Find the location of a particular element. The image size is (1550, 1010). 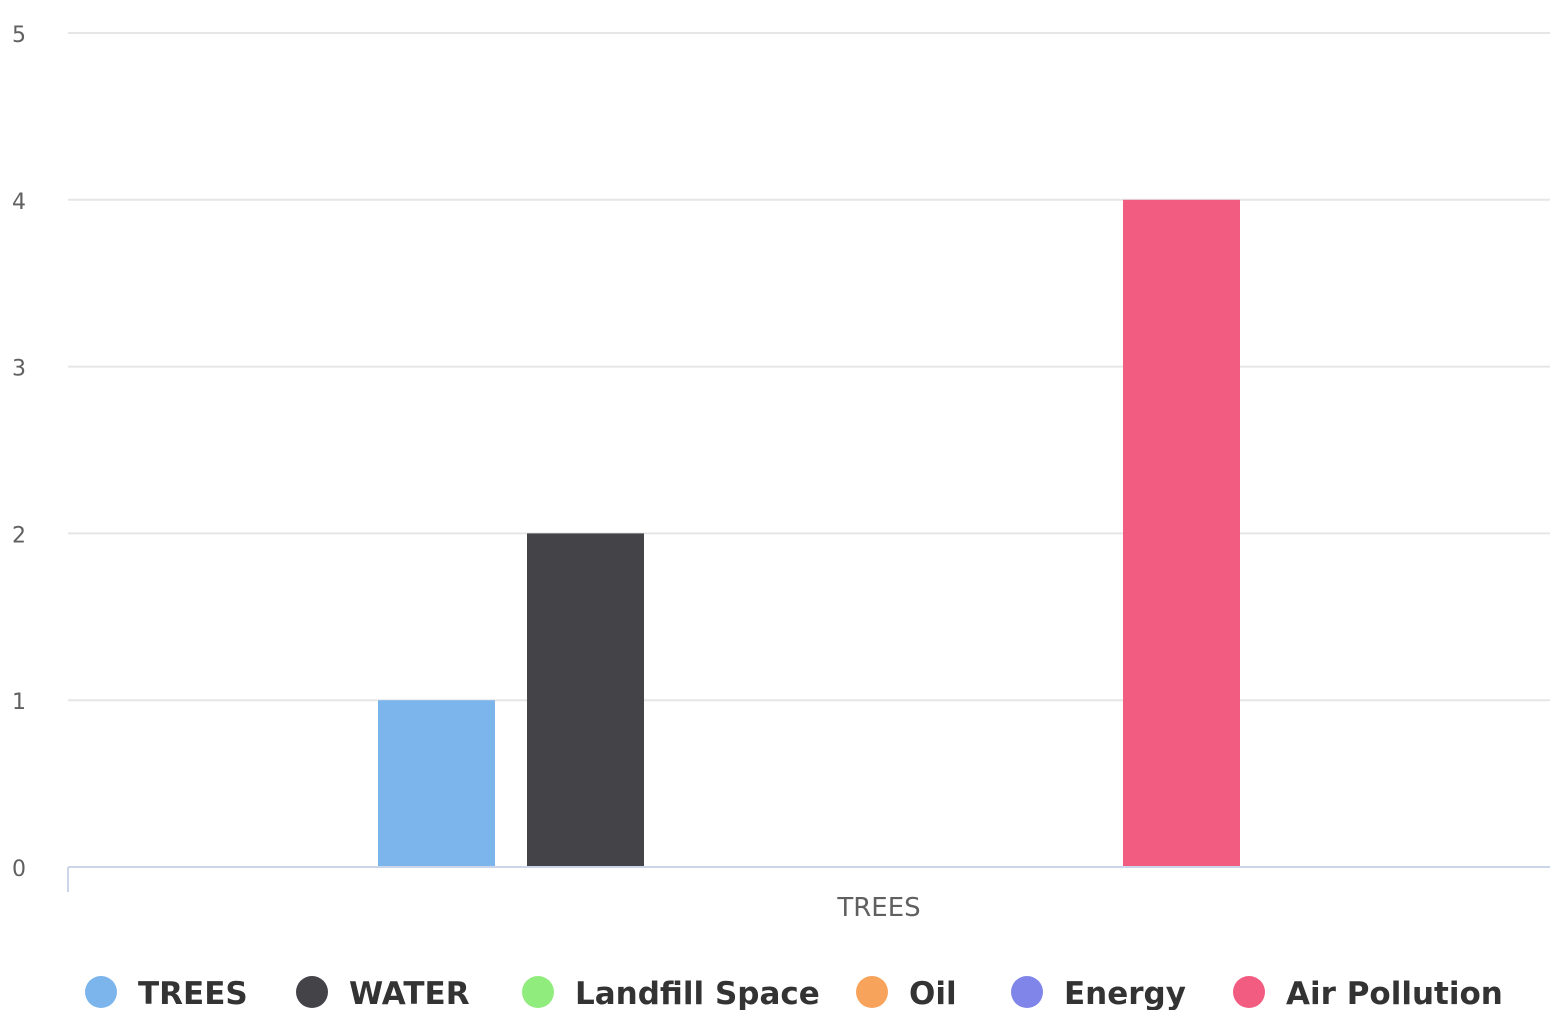

legend-item-trees: TREES is located at coordinates (166, 993).